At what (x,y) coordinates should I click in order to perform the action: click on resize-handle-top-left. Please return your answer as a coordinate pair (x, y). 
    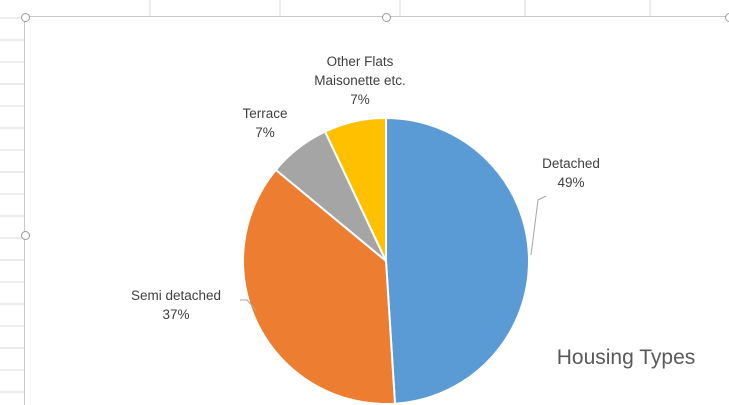
    Looking at the image, I should click on (25, 17).